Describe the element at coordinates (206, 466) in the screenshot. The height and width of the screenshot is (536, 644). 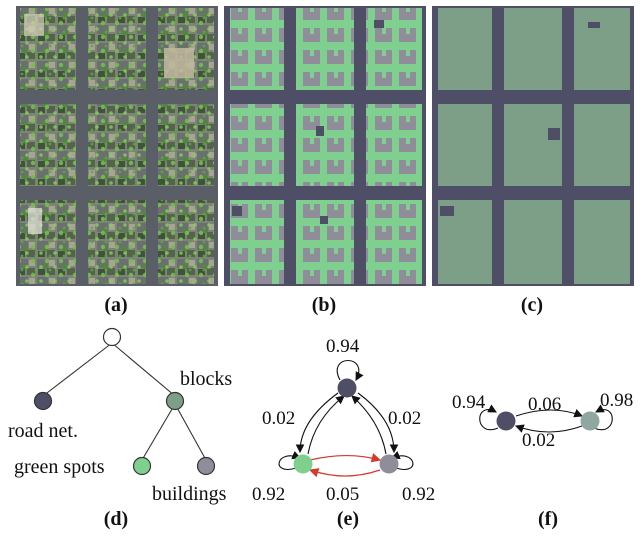
I see `buildings-node` at that location.